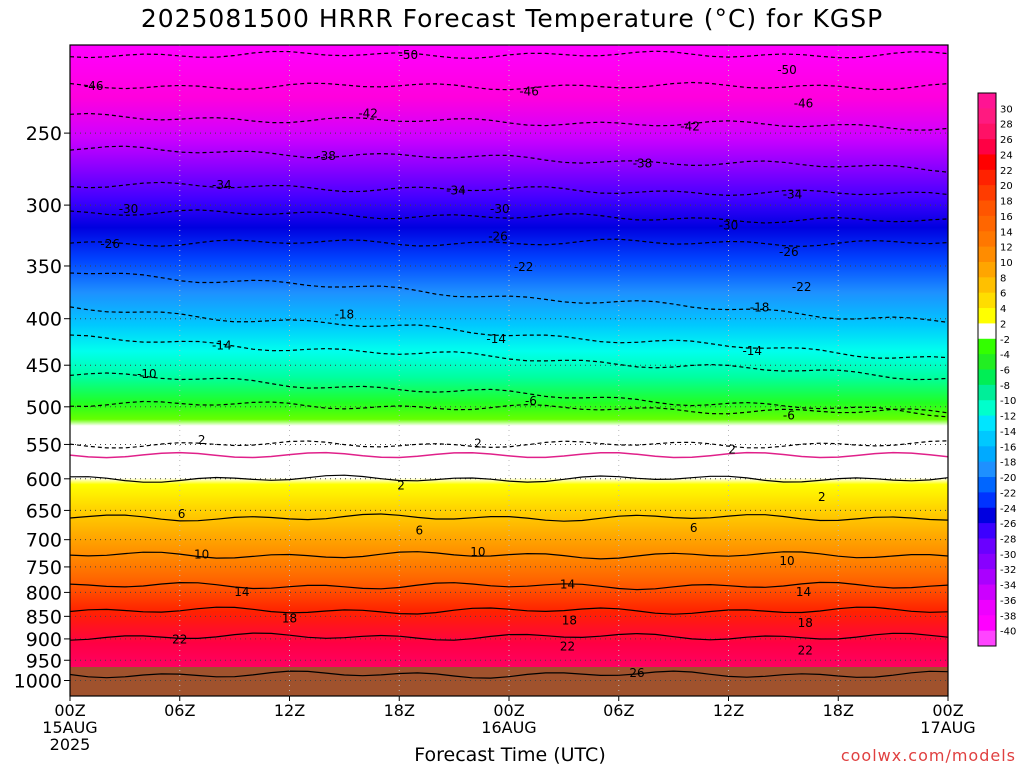 The height and width of the screenshot is (768, 1024). What do you see at coordinates (508, 710) in the screenshot?
I see `x-tick-label: 00Z` at bounding box center [508, 710].